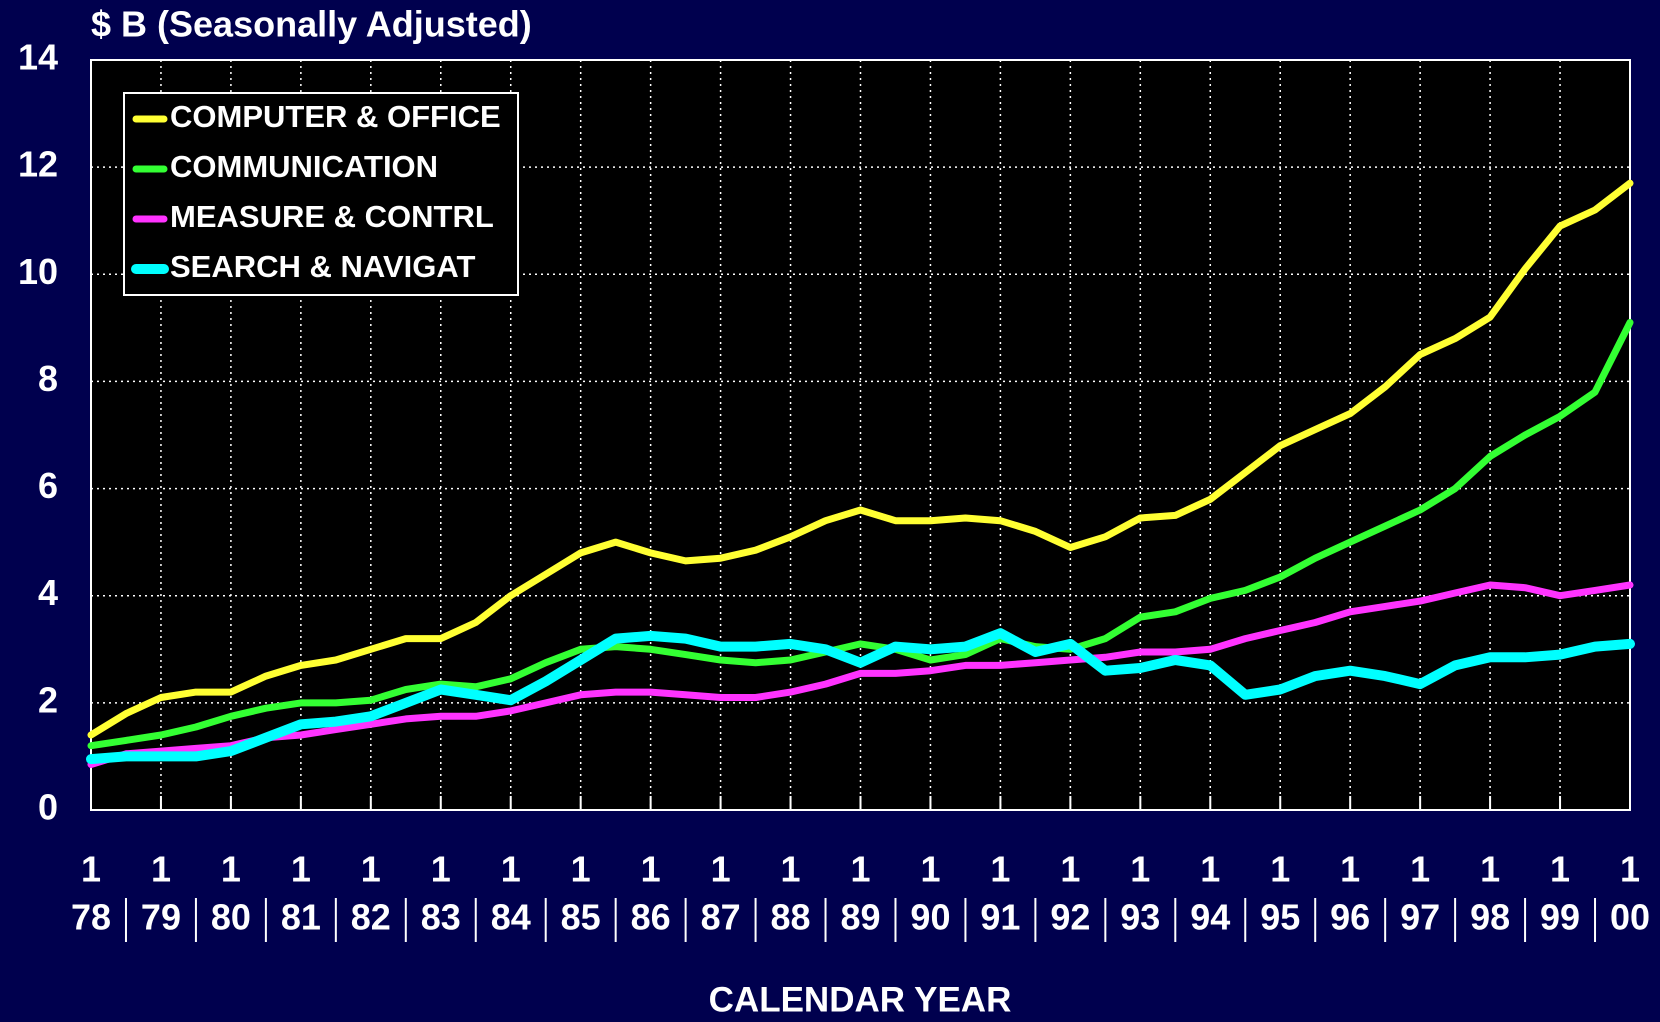 The height and width of the screenshot is (1022, 1660). Describe the element at coordinates (581, 917) in the screenshot. I see `x-tick-label: 85` at that location.